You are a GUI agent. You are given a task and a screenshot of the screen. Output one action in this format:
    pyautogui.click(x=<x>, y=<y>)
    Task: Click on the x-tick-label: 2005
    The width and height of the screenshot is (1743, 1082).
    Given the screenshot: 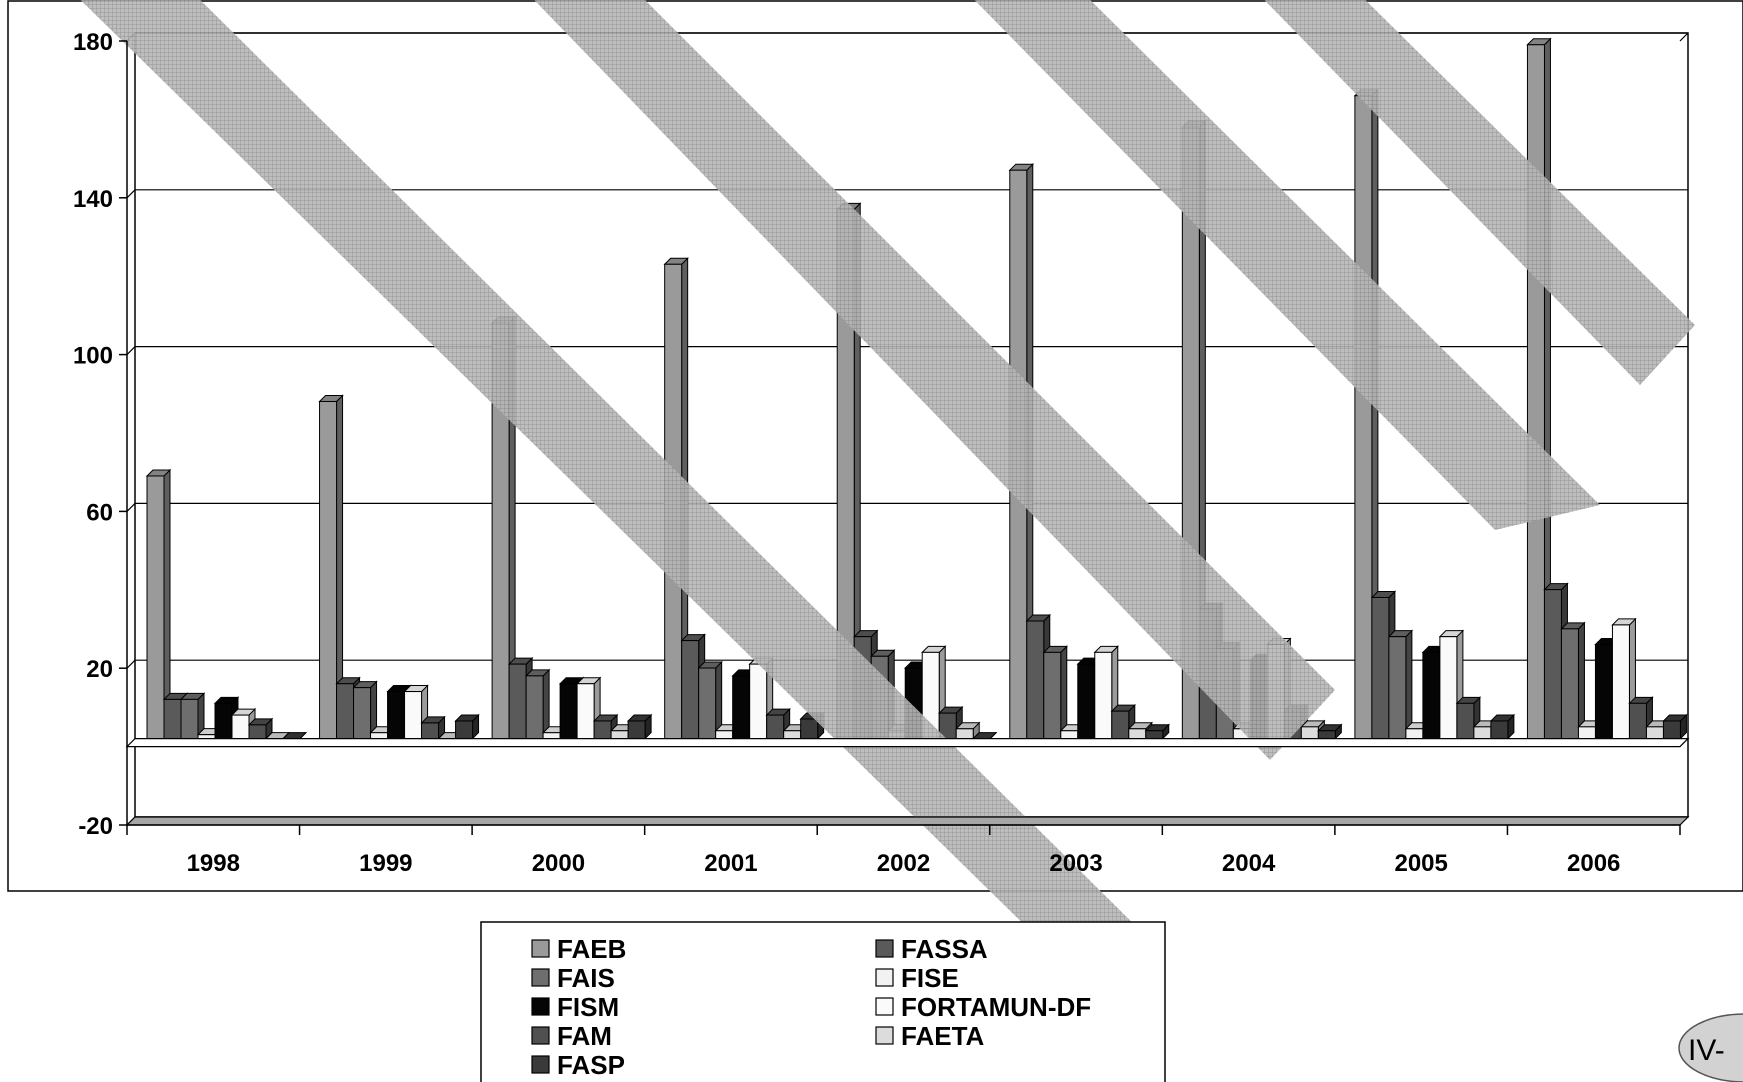 What is the action you would take?
    pyautogui.click(x=1420, y=863)
    